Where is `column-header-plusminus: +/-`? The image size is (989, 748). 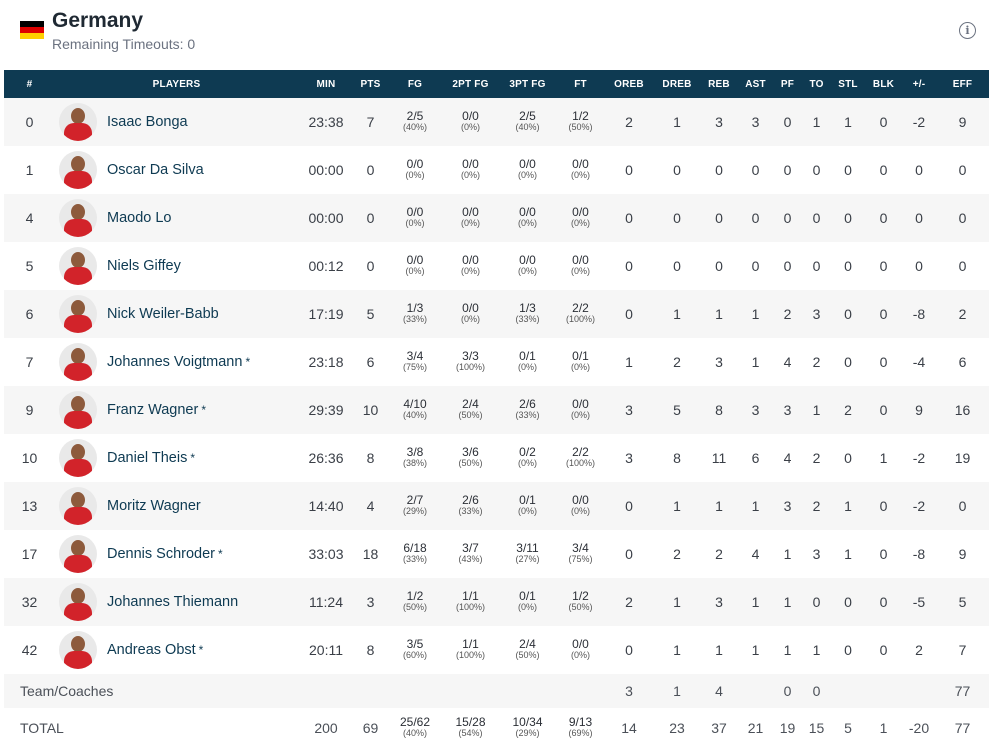 column-header-plusminus: +/- is located at coordinates (919, 84).